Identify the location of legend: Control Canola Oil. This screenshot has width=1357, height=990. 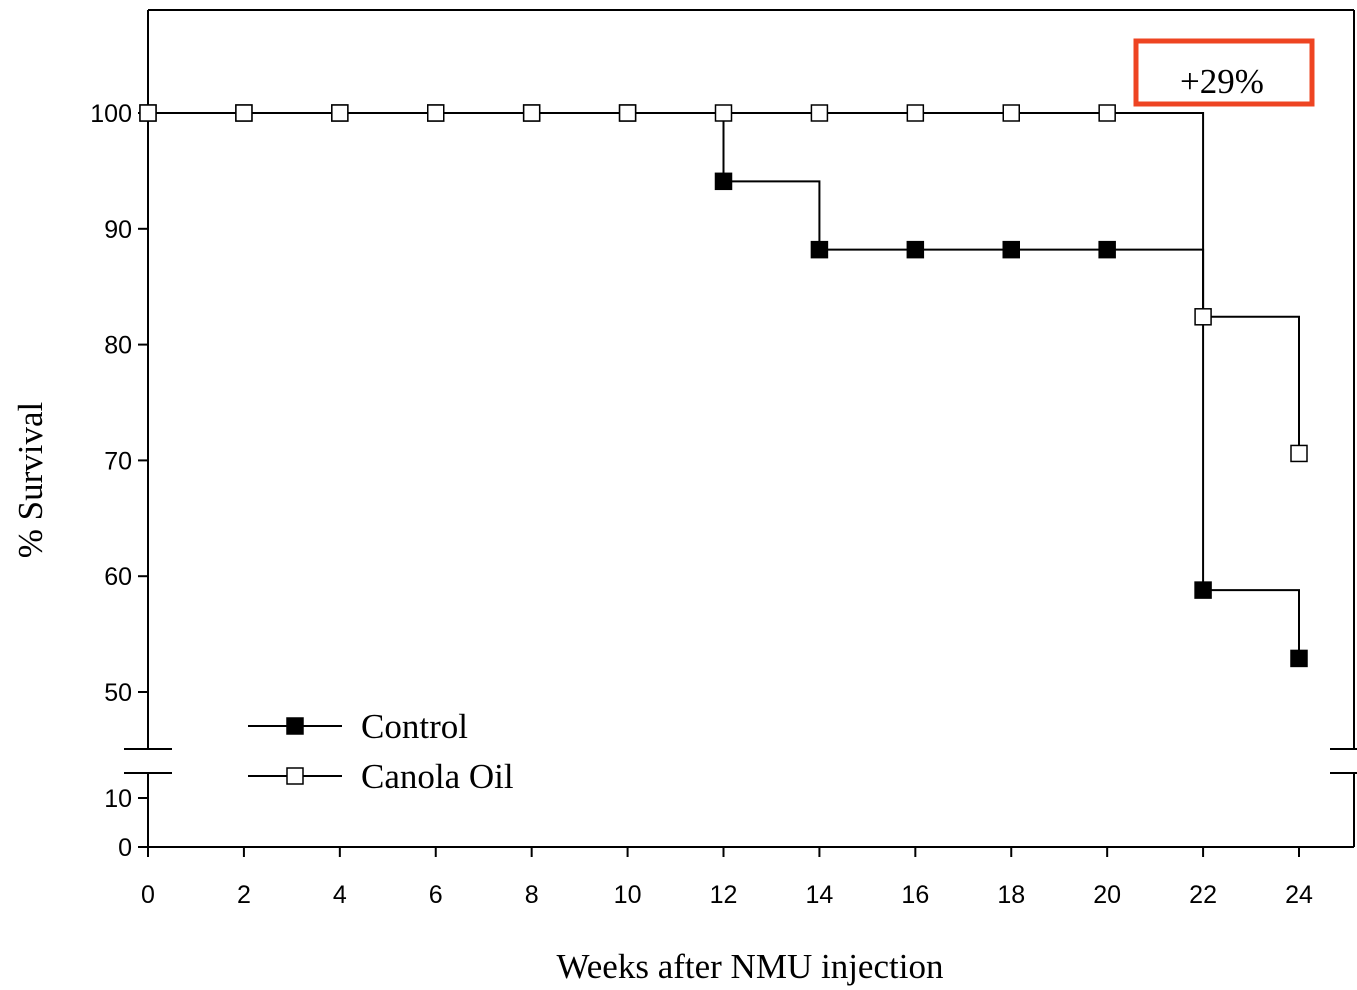
(381, 751).